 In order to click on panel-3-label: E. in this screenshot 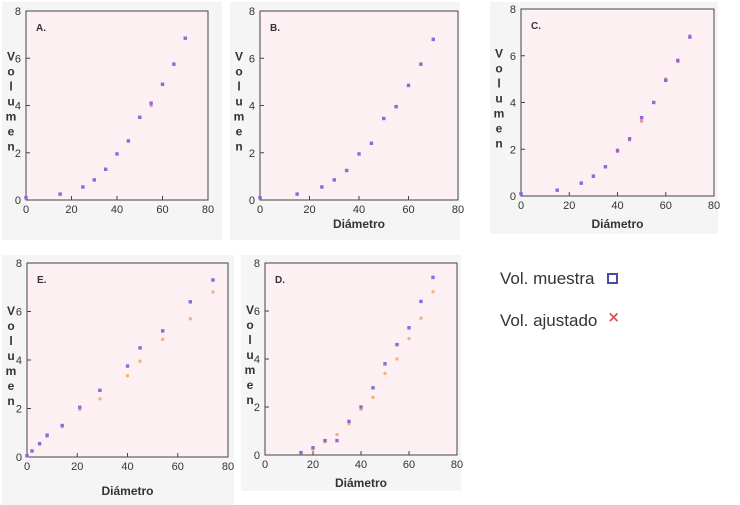, I will do `click(42, 280)`.